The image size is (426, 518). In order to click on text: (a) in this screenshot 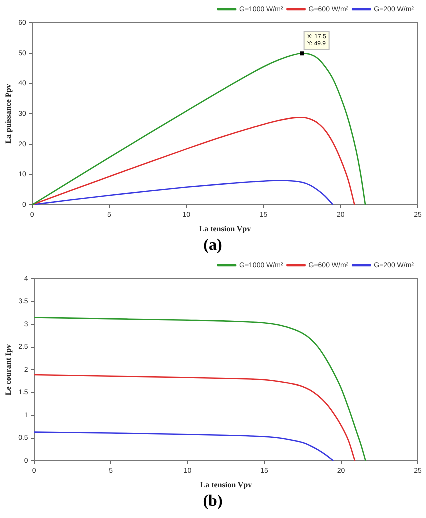, I will do `click(213, 246)`.